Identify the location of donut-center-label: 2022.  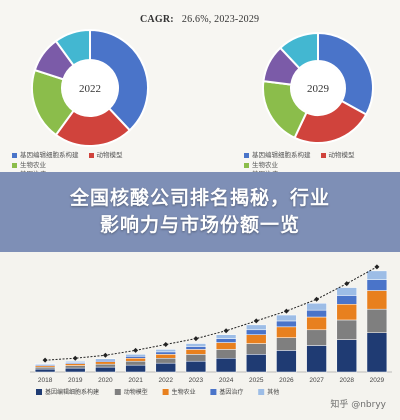
(90, 89).